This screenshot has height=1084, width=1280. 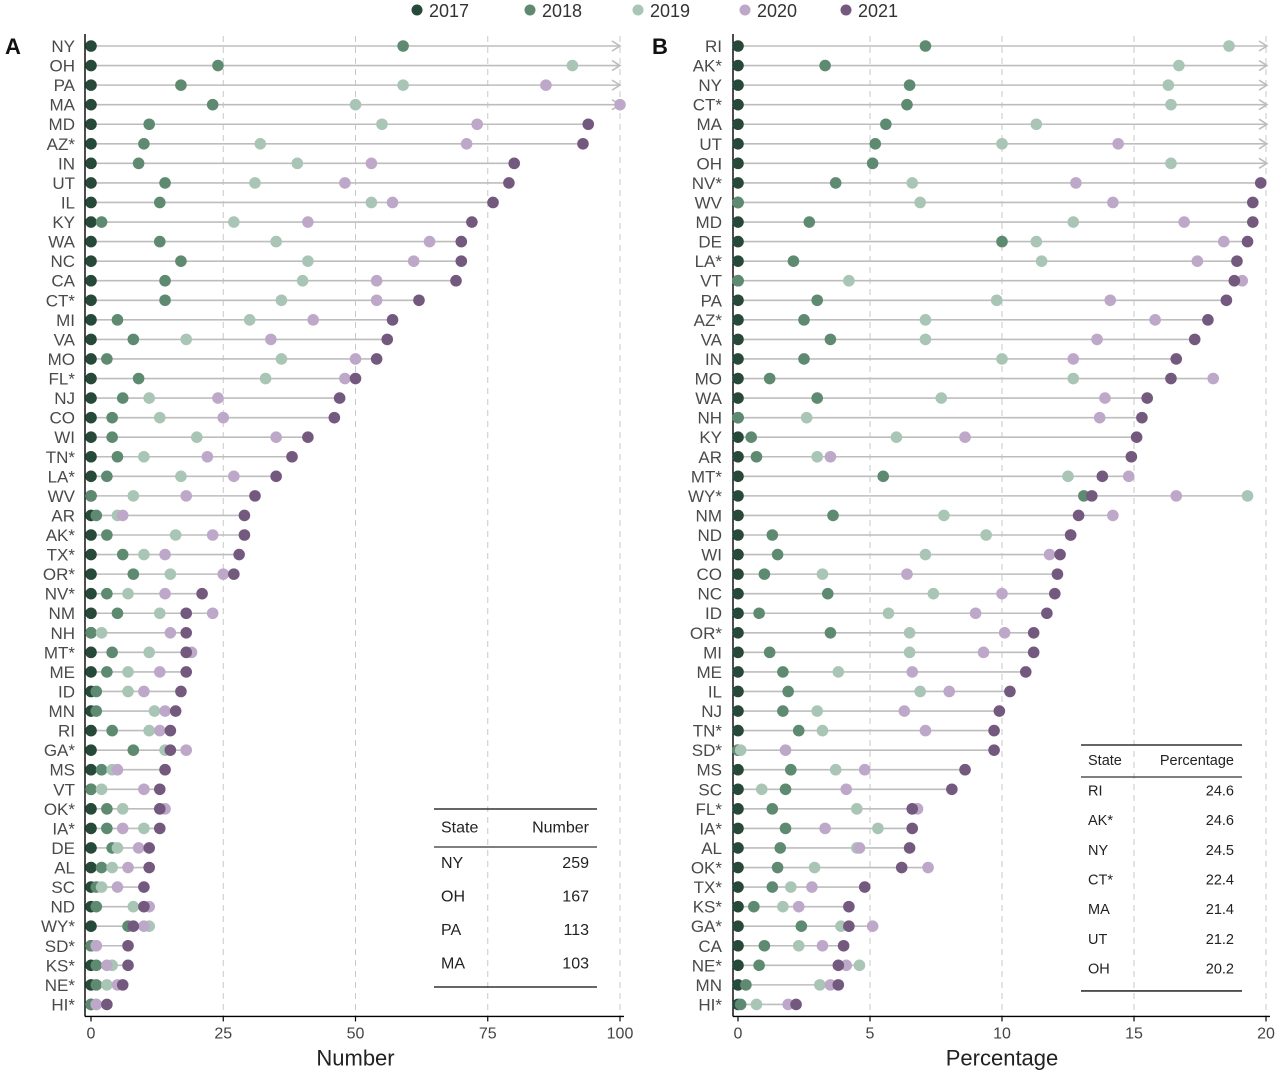 I want to click on state-label: ME, so click(x=710, y=672).